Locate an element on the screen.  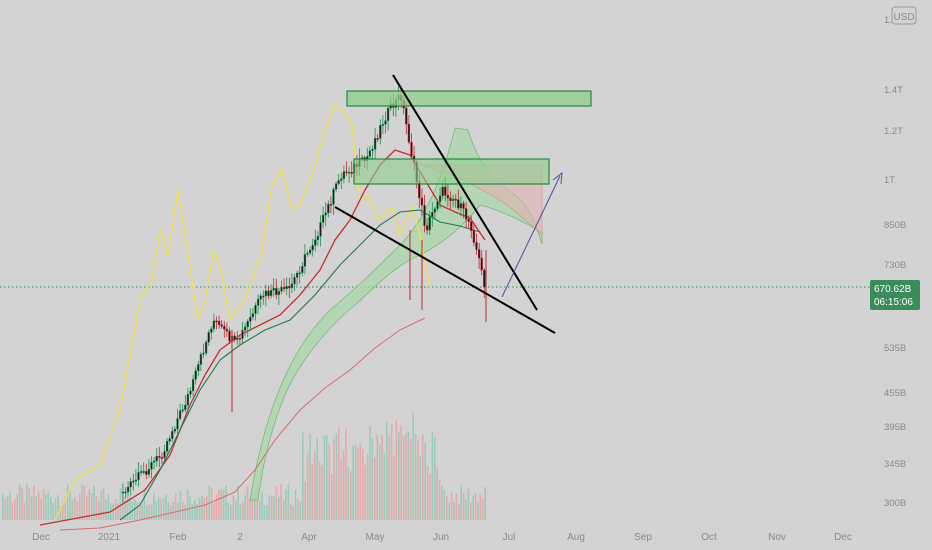
countdown-label: 06:15:06 is located at coordinates (893, 302).